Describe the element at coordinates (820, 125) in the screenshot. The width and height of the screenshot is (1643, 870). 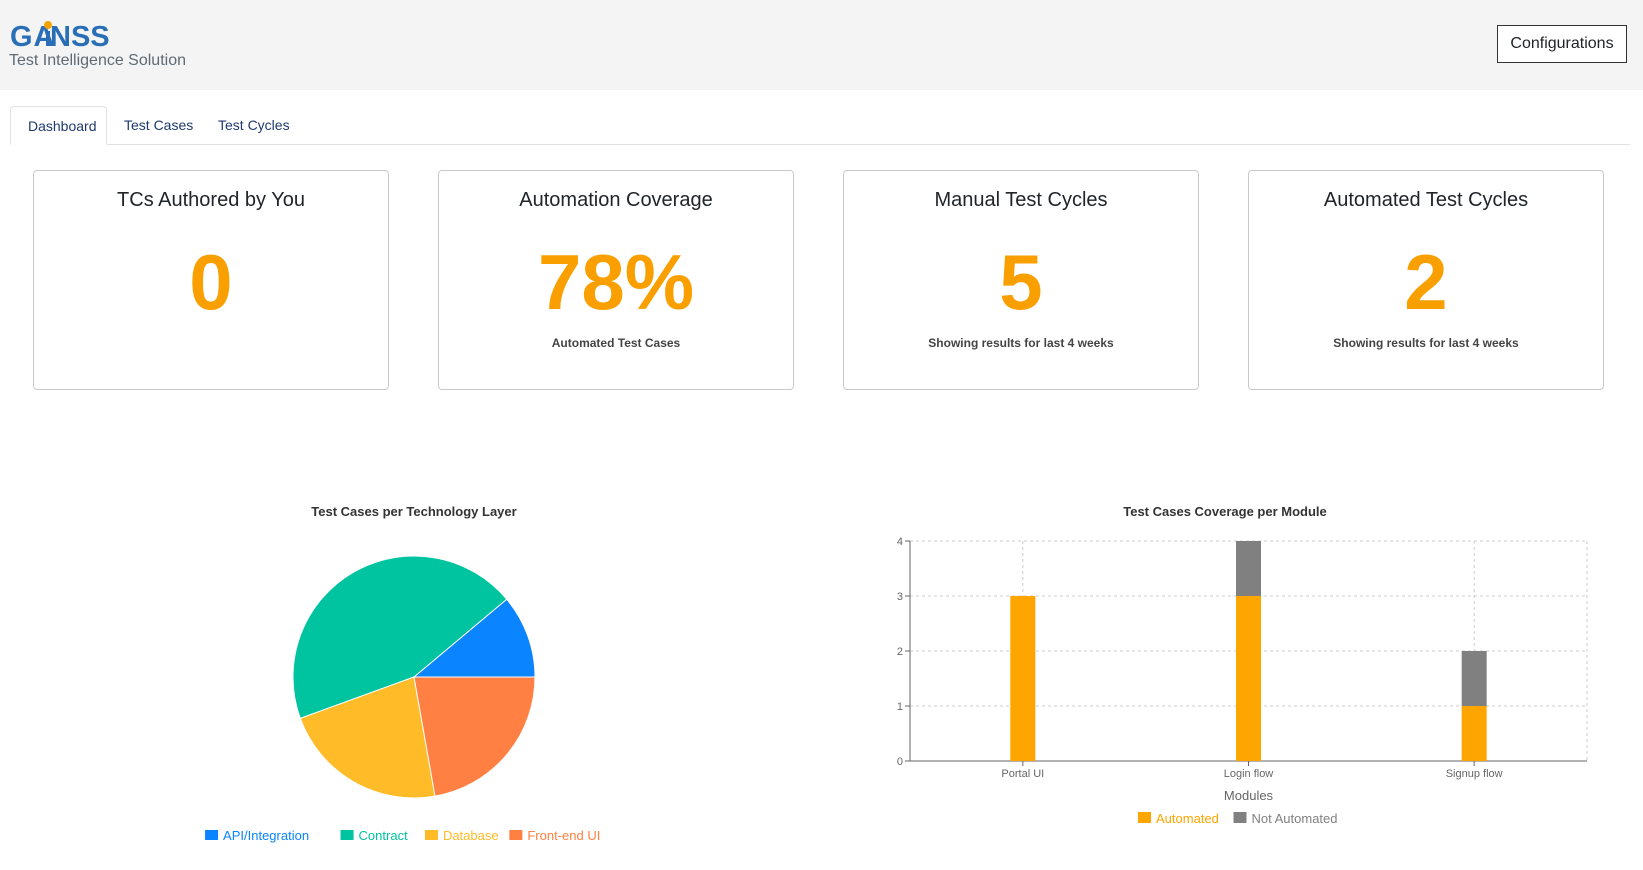
I see `main-tabs: Dashboard Test Cases Test Cycles` at that location.